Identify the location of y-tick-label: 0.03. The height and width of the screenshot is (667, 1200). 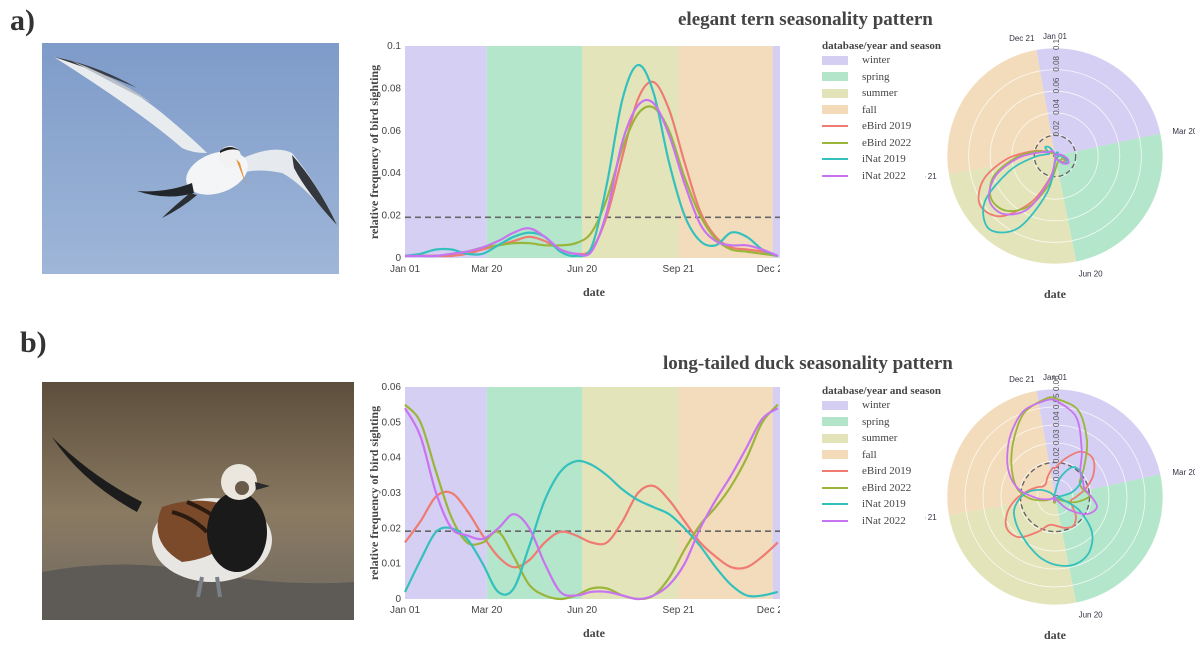
(392, 493).